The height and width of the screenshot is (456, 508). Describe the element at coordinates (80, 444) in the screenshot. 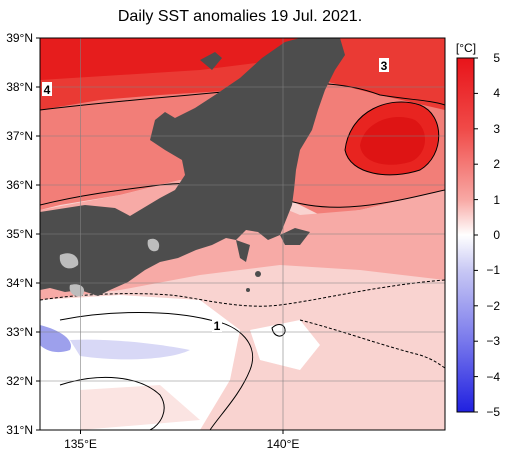

I see `lon-label: 135°E` at that location.